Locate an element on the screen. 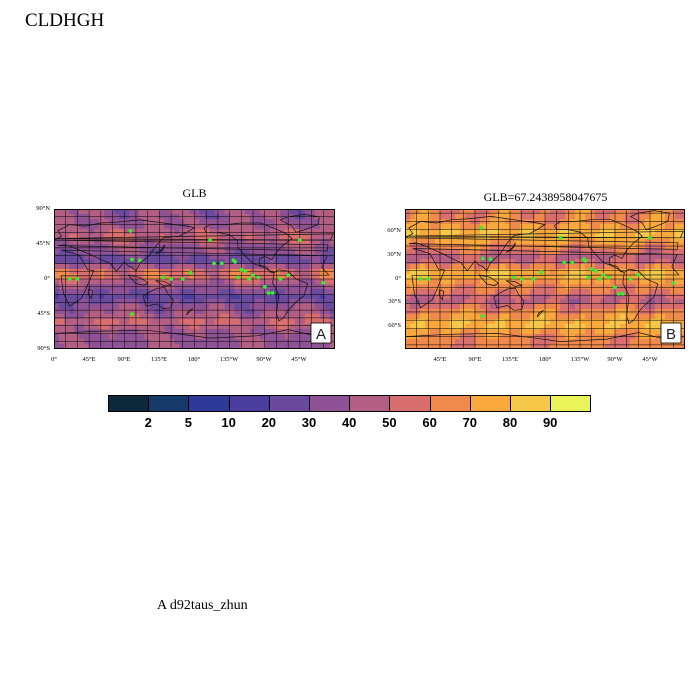 The height and width of the screenshot is (700, 700). colorbar-label: 80 is located at coordinates (510, 422).